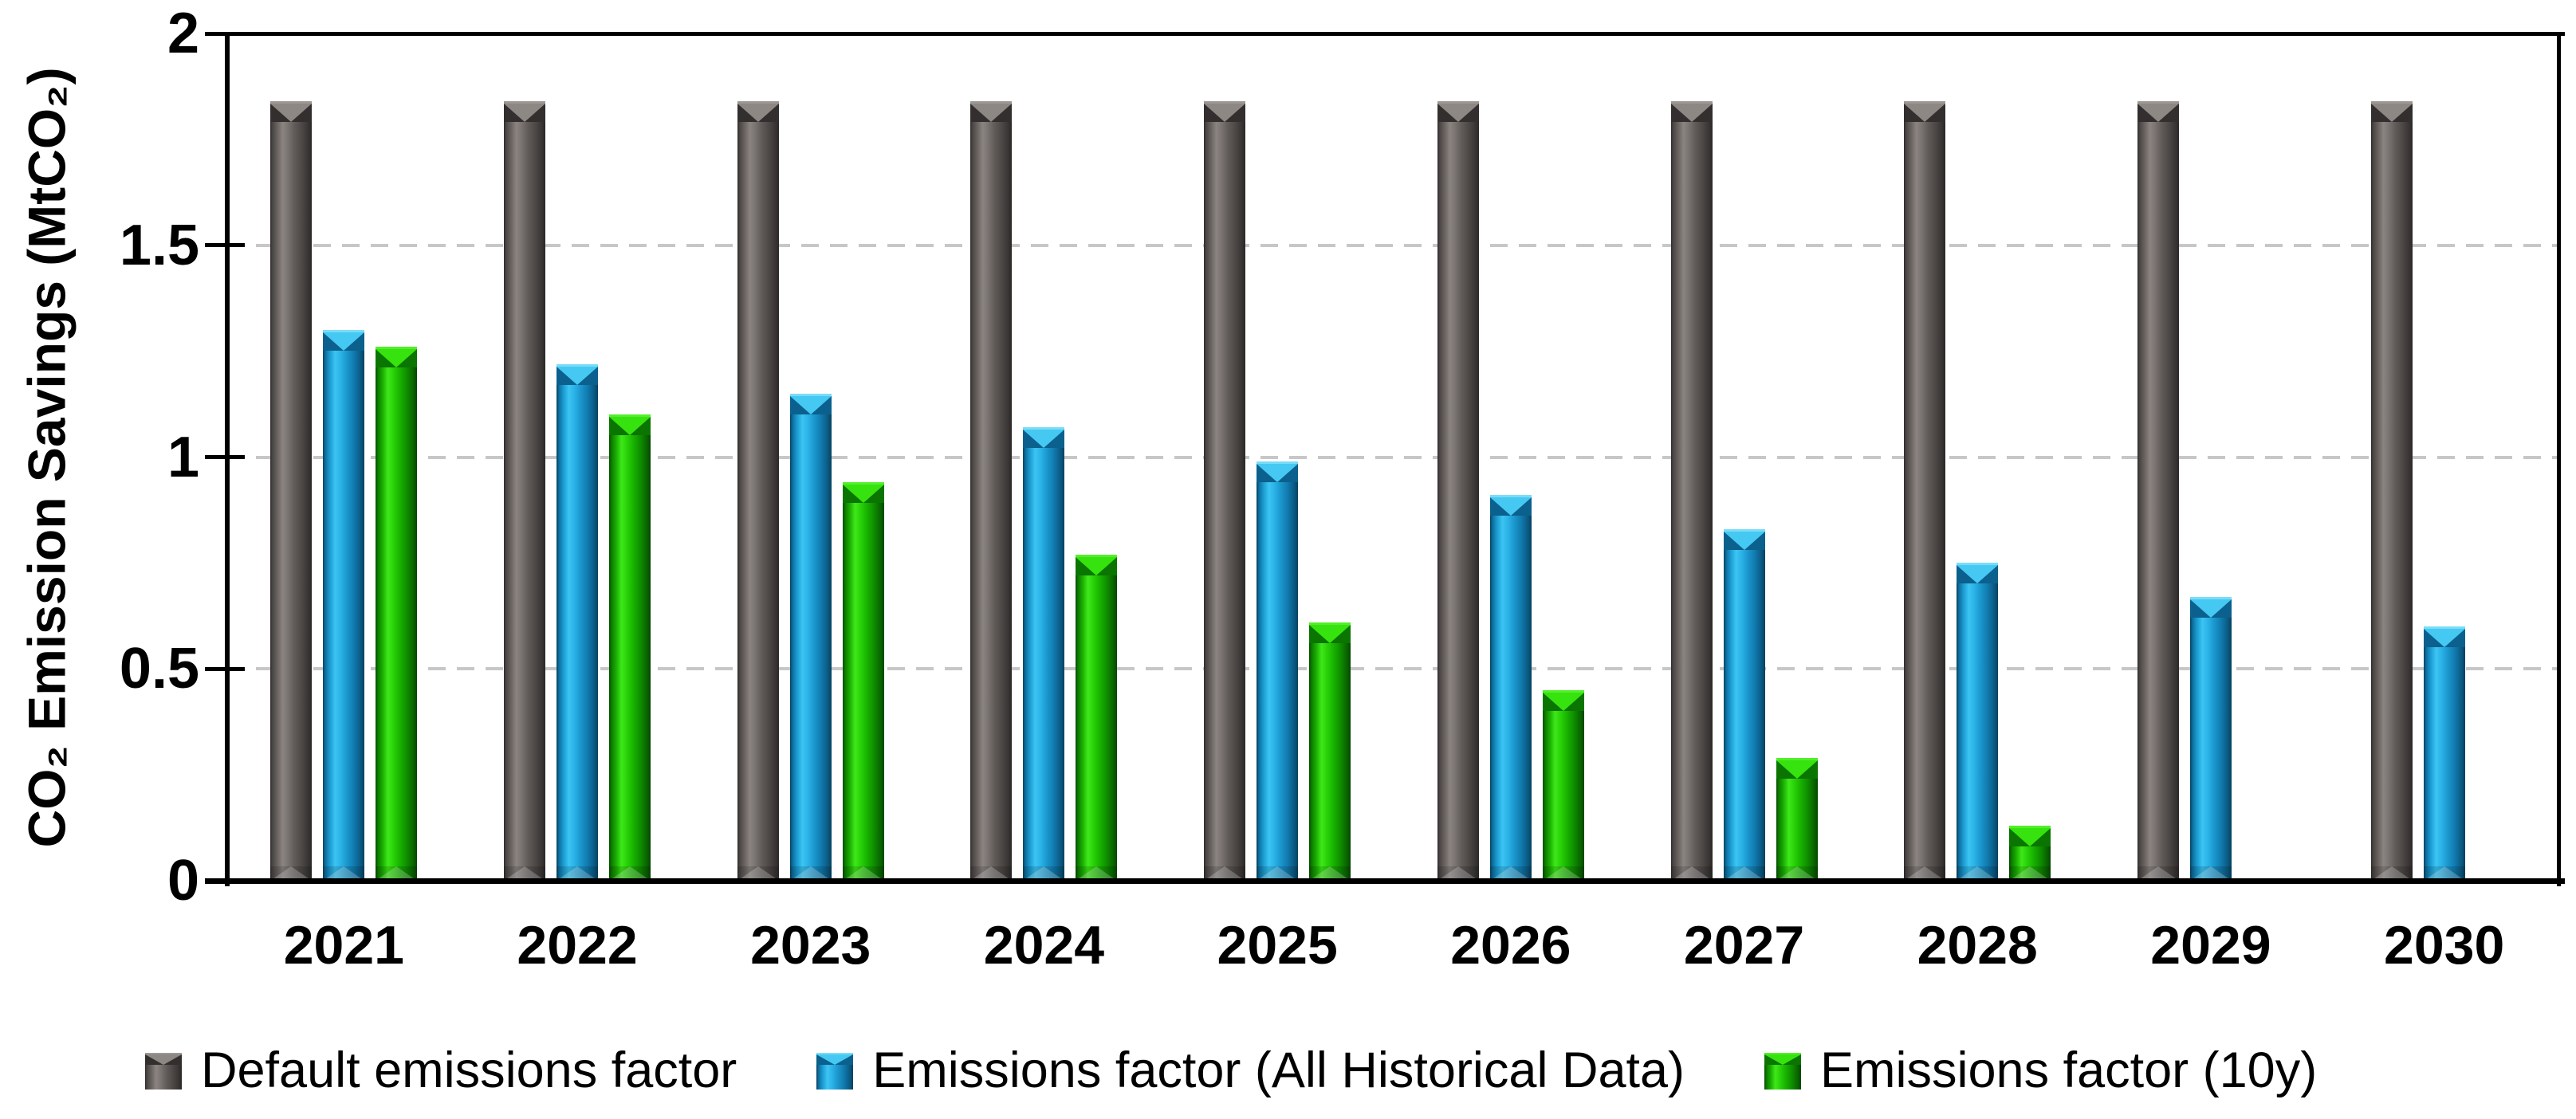  I want to click on bar-2025-series2, so click(1330, 751).